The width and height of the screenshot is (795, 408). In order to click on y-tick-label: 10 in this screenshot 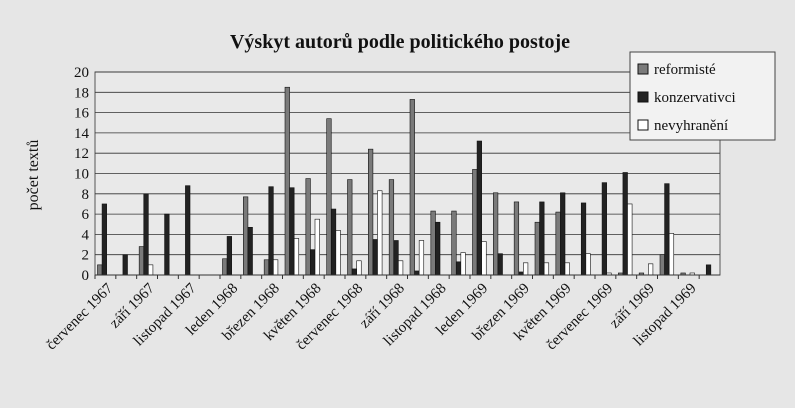, I will do `click(81, 175)`.